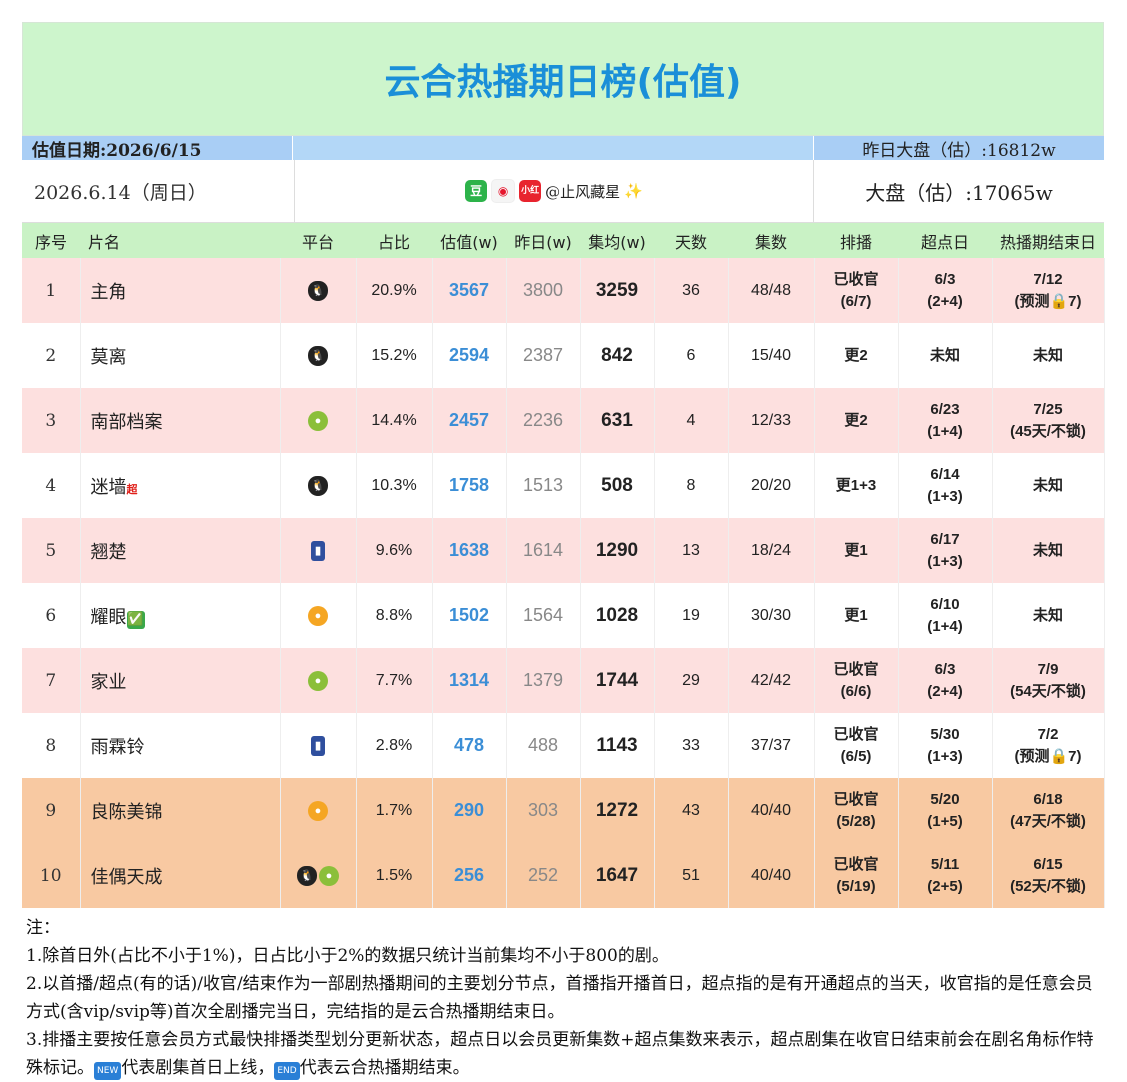 The height and width of the screenshot is (1082, 1127). I want to click on show-title: 南部档案, so click(180, 420).